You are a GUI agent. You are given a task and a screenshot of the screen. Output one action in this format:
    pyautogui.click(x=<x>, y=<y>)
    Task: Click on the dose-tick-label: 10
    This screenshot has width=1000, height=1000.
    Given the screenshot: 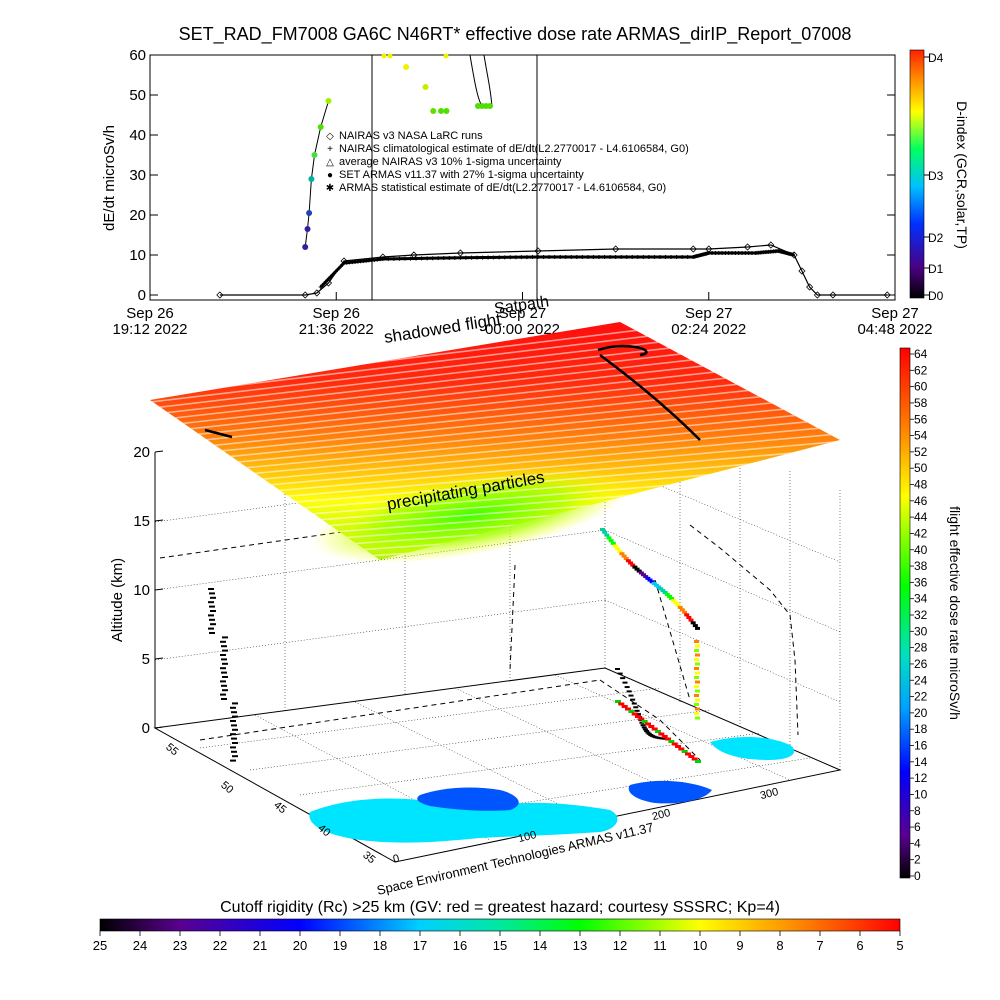 What is the action you would take?
    pyautogui.click(x=921, y=794)
    